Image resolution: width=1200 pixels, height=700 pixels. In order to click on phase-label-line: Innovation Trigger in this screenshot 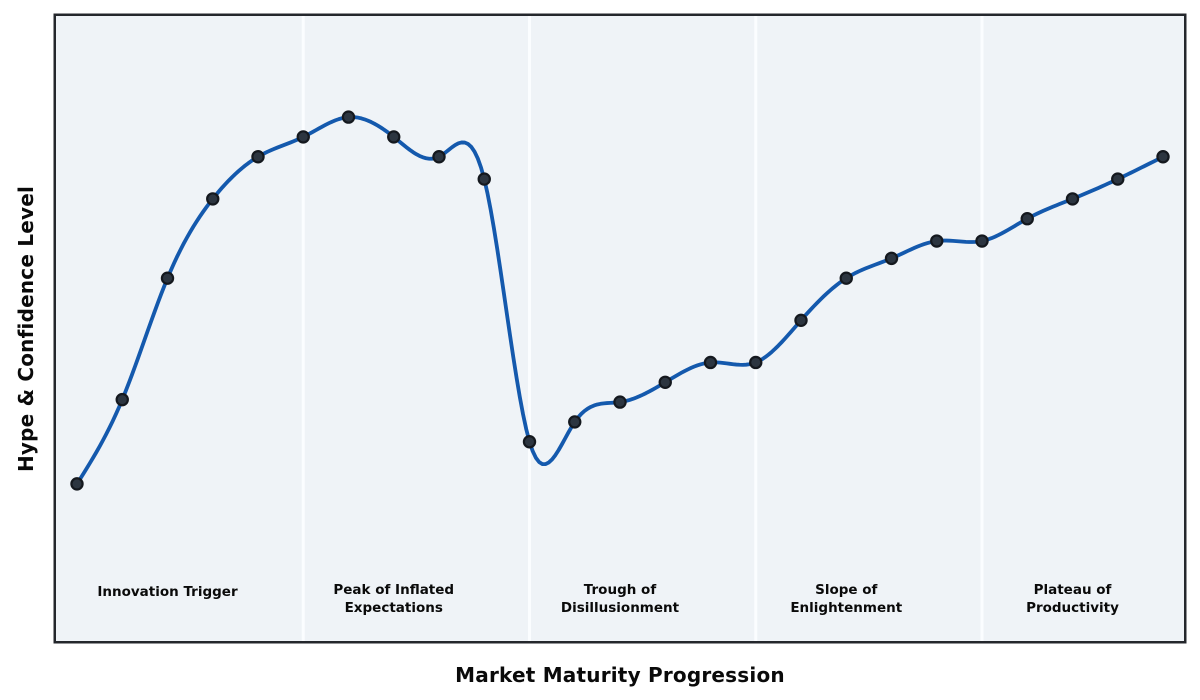, I will do `click(167, 592)`.